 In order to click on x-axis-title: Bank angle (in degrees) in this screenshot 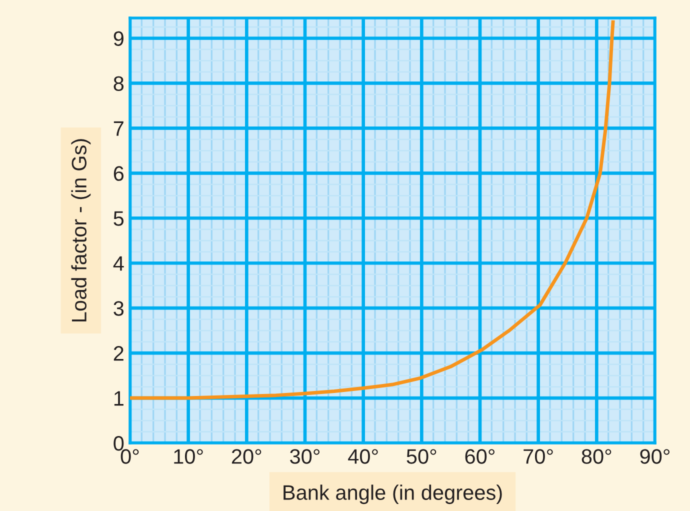, I will do `click(393, 494)`.